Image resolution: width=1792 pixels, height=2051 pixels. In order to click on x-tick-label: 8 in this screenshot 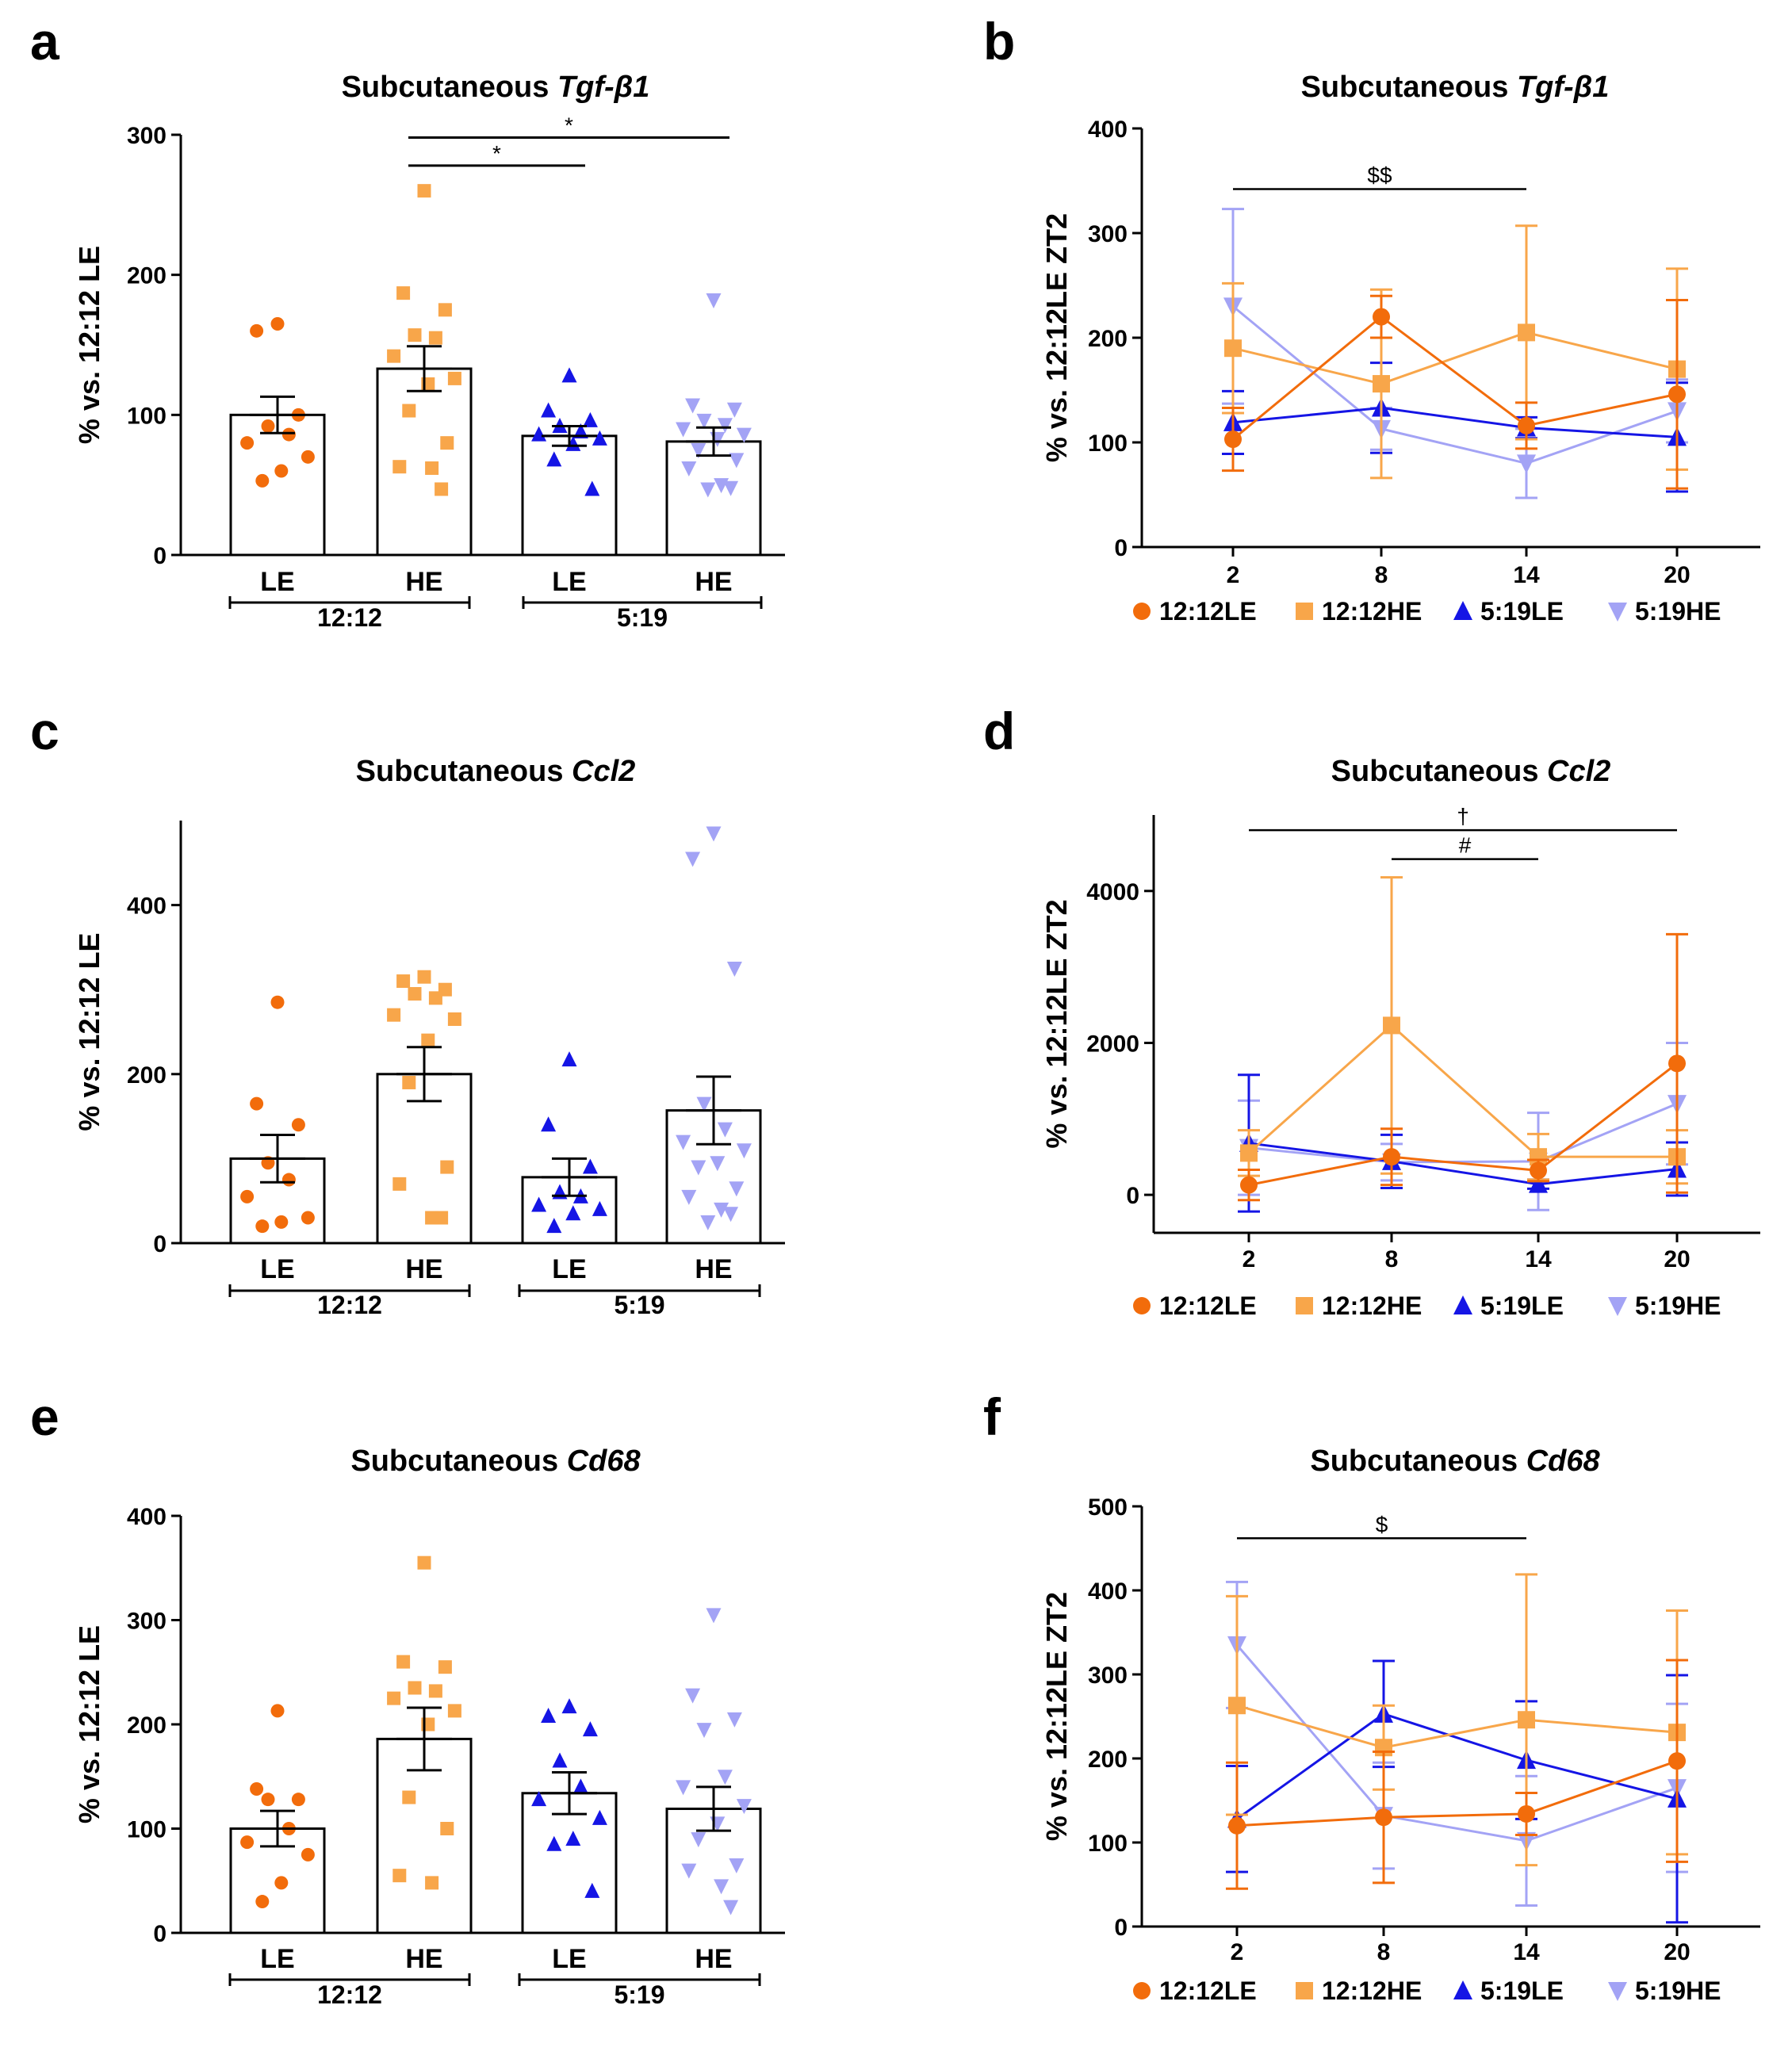, I will do `click(1392, 1259)`.